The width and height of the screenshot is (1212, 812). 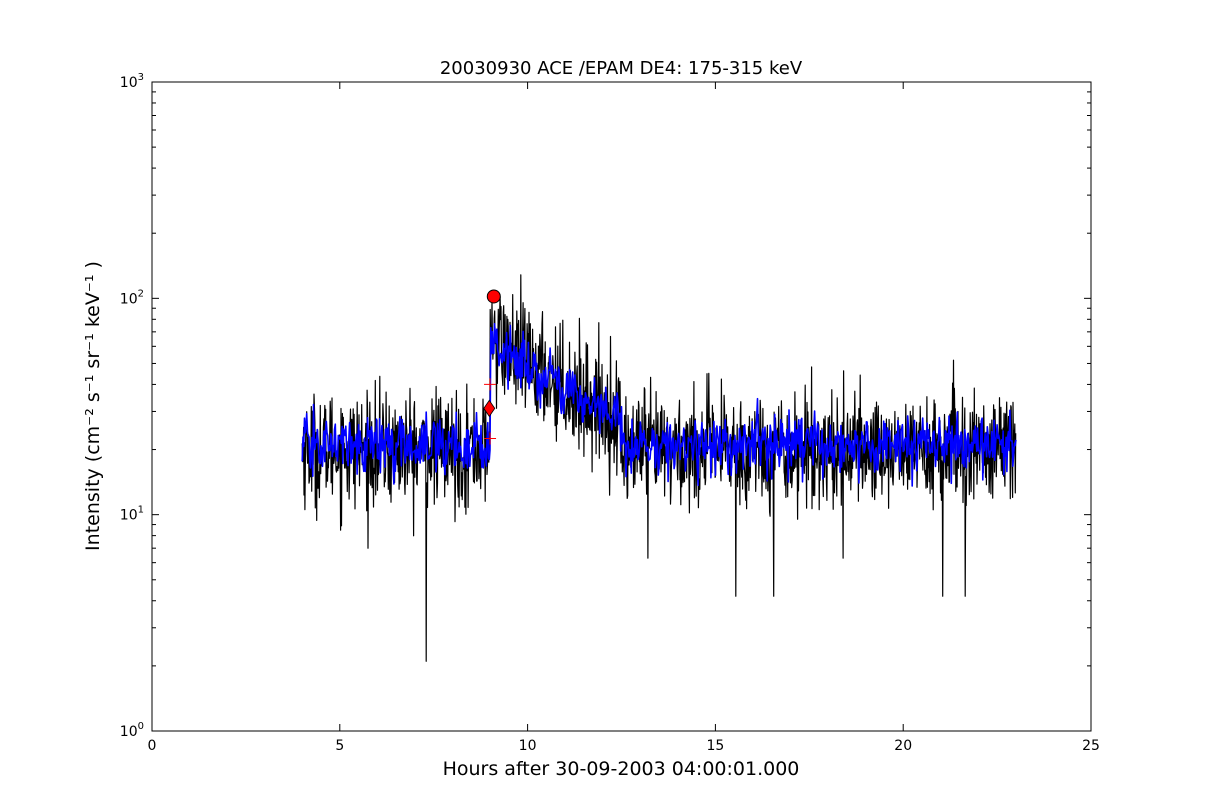 I want to click on y-axis-label: Intensity (cm⁻² s⁻¹ sr⁻¹ keV⁻¹ ), so click(x=93, y=406).